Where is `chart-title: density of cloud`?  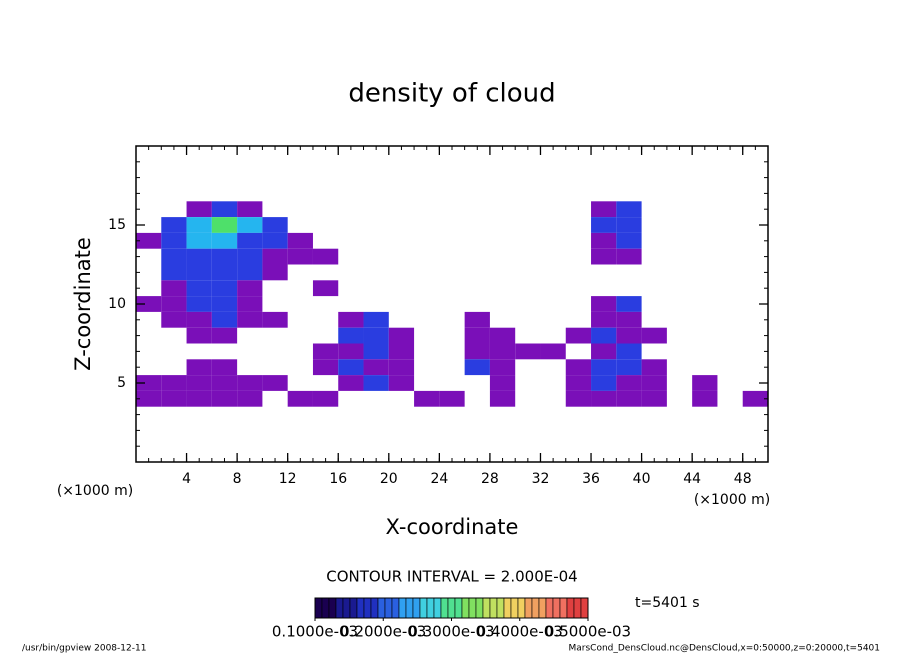
chart-title: density of cloud is located at coordinates (451, 94).